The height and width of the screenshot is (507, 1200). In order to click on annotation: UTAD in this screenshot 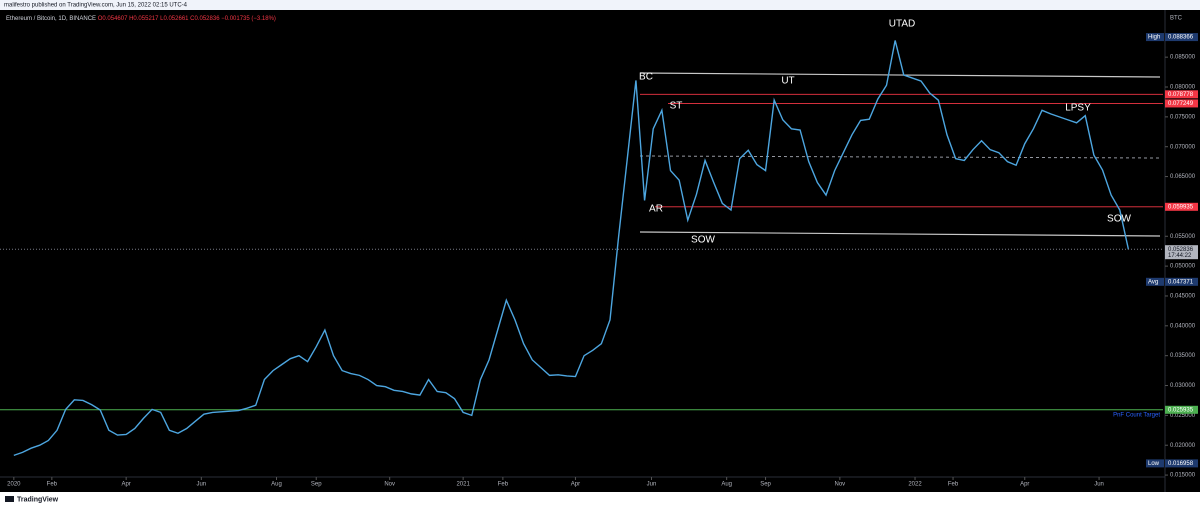, I will do `click(902, 24)`.